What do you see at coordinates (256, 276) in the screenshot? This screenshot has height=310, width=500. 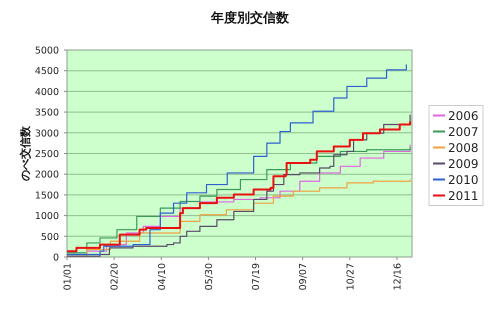 I see `x-tick-label: 07/19` at bounding box center [256, 276].